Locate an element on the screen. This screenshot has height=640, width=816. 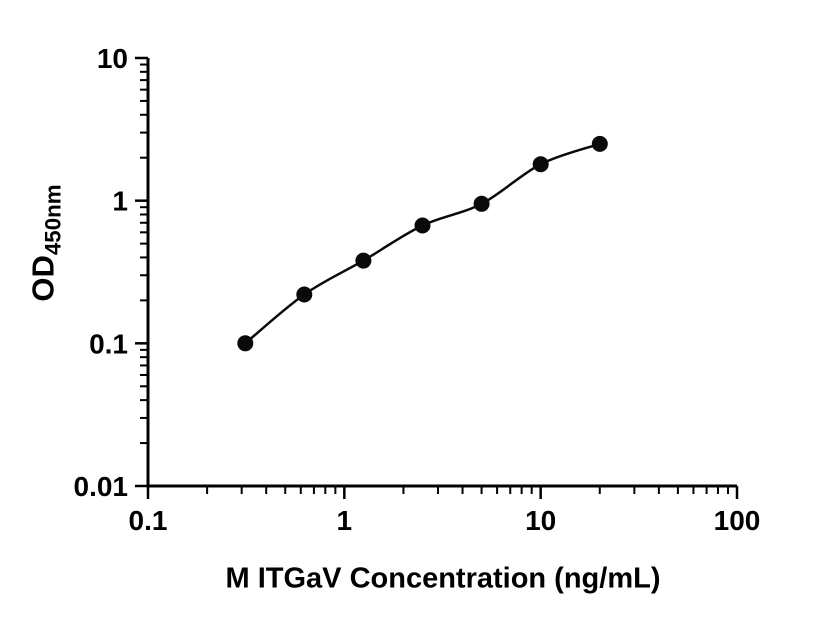
x-tick-label: 10 is located at coordinates (540, 520).